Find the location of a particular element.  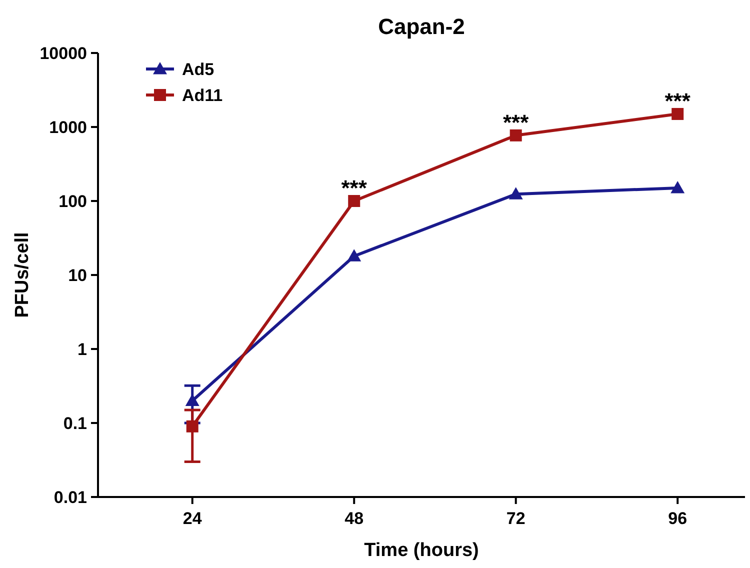

chart-title: Capan-2 is located at coordinates (421, 26).